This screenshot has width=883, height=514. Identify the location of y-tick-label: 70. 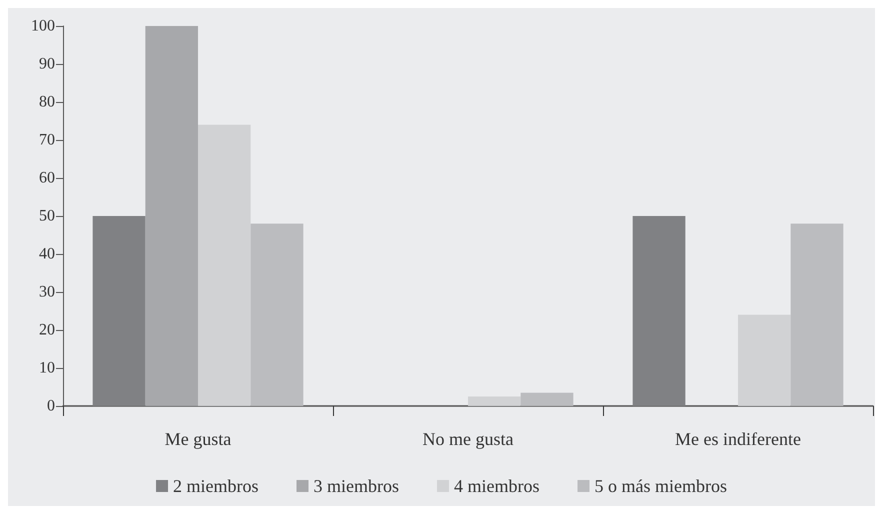
(47, 140).